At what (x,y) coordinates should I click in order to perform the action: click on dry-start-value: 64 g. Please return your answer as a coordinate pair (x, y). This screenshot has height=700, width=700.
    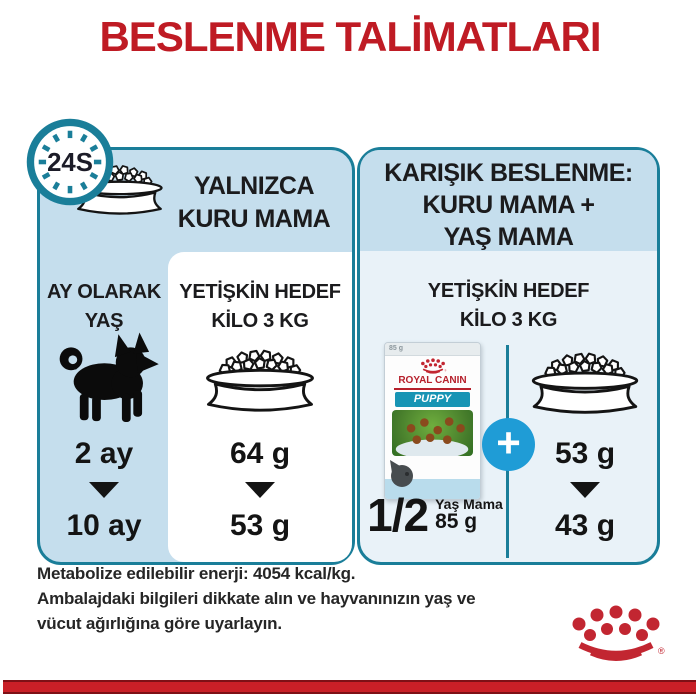
    Looking at the image, I should click on (260, 453).